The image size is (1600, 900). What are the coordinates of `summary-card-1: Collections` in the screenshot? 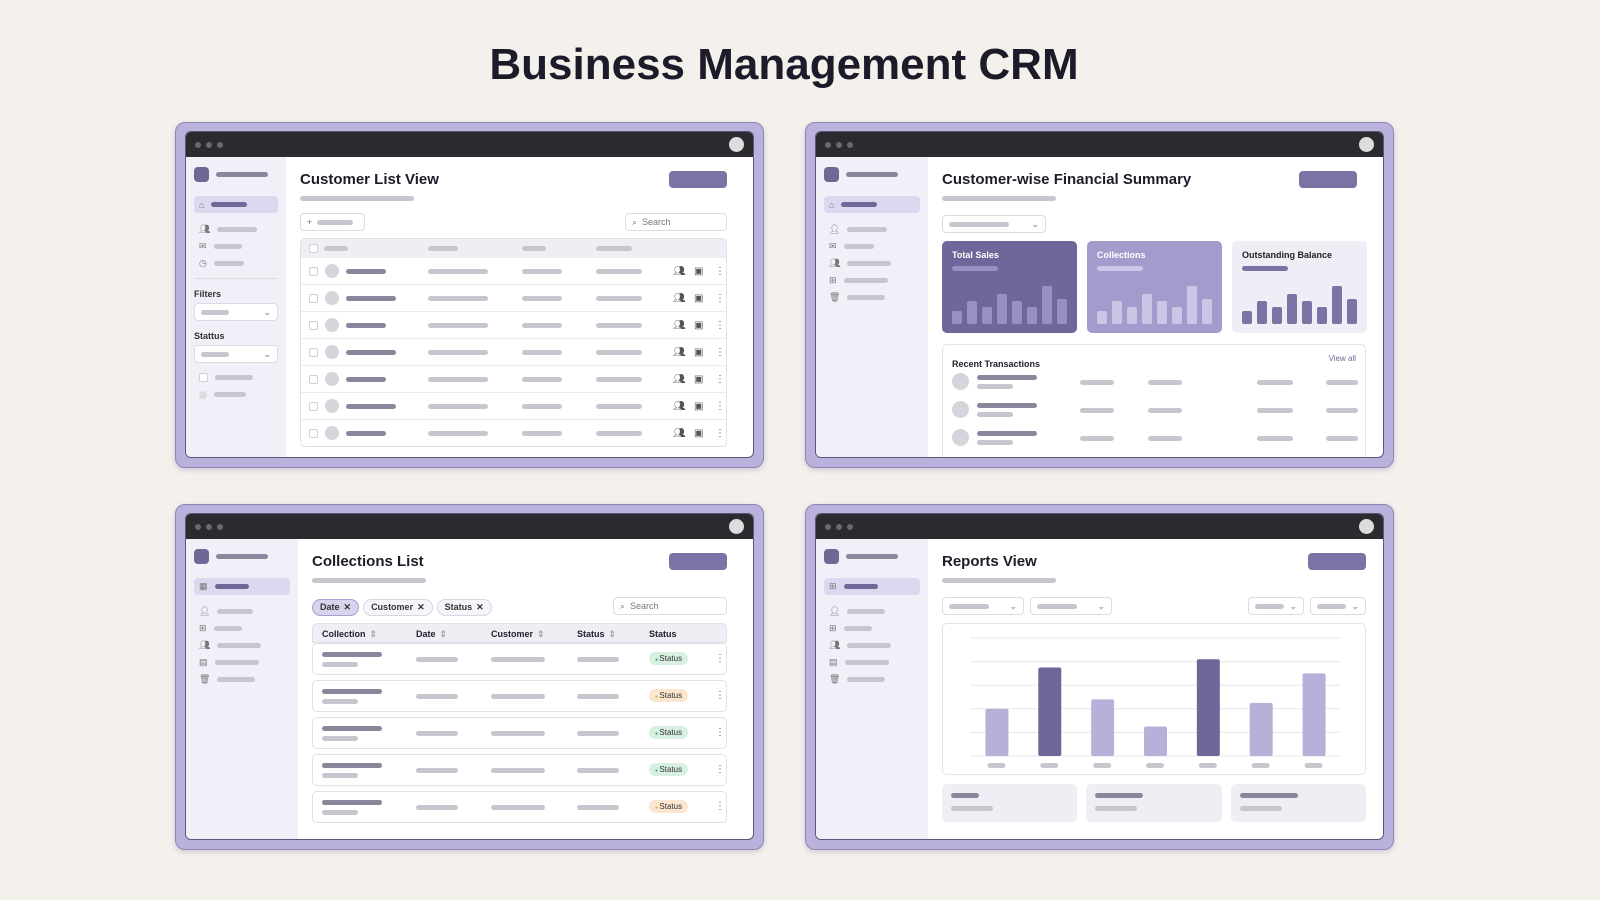 It's located at (1154, 287).